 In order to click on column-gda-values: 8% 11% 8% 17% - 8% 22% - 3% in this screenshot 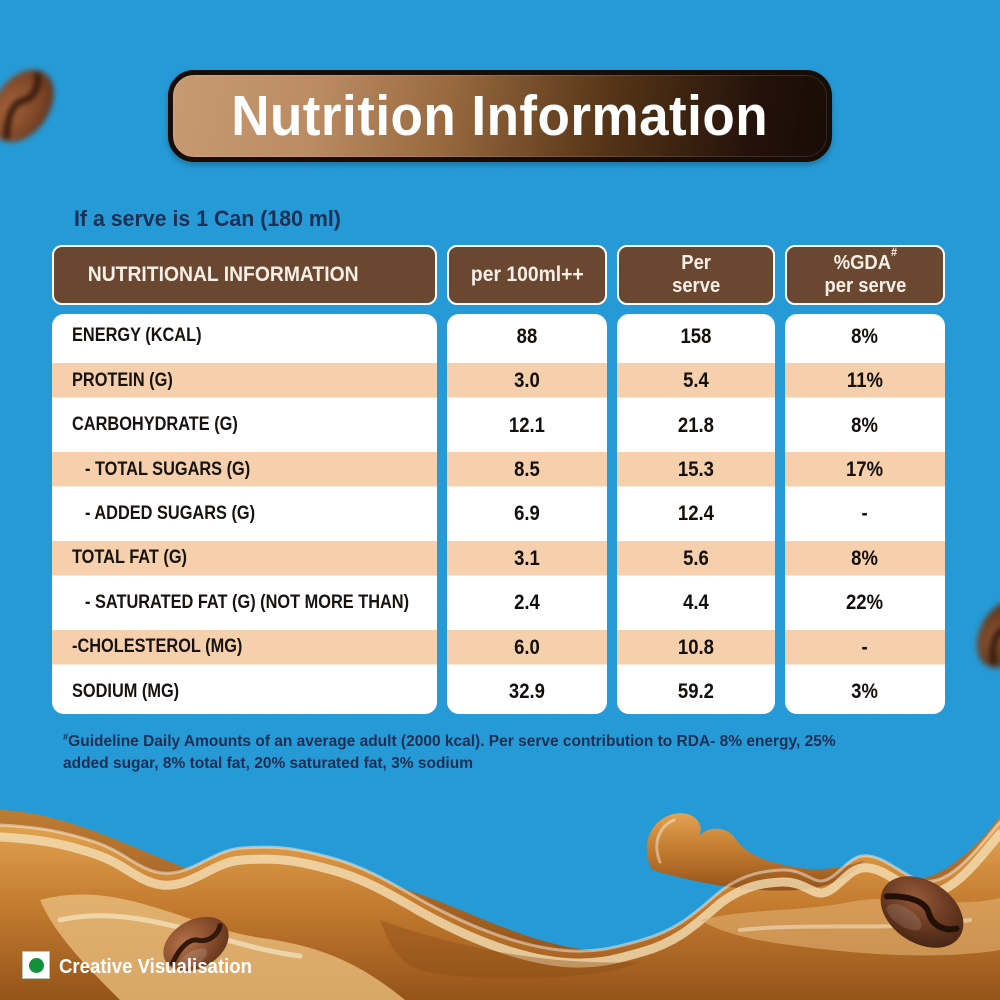, I will do `click(865, 514)`.